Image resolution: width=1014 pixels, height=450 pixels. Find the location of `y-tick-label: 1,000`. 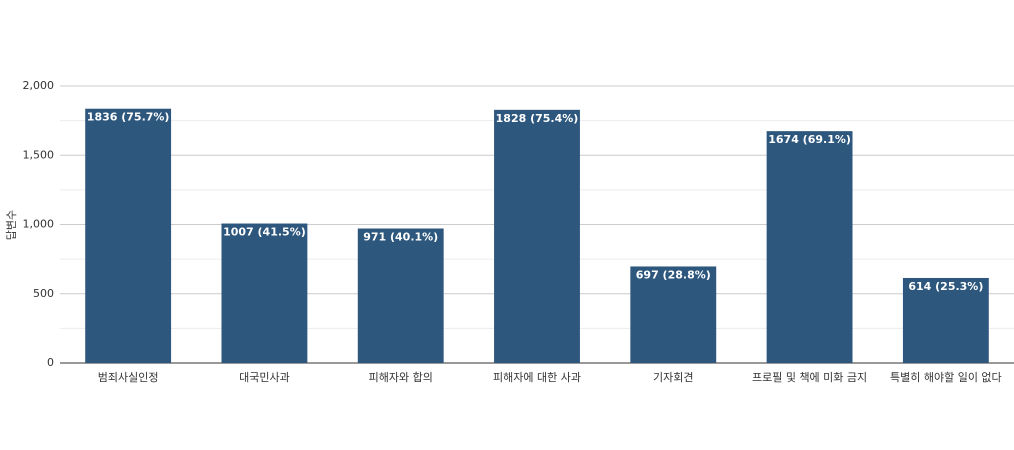

y-tick-label: 1,000 is located at coordinates (39, 224).